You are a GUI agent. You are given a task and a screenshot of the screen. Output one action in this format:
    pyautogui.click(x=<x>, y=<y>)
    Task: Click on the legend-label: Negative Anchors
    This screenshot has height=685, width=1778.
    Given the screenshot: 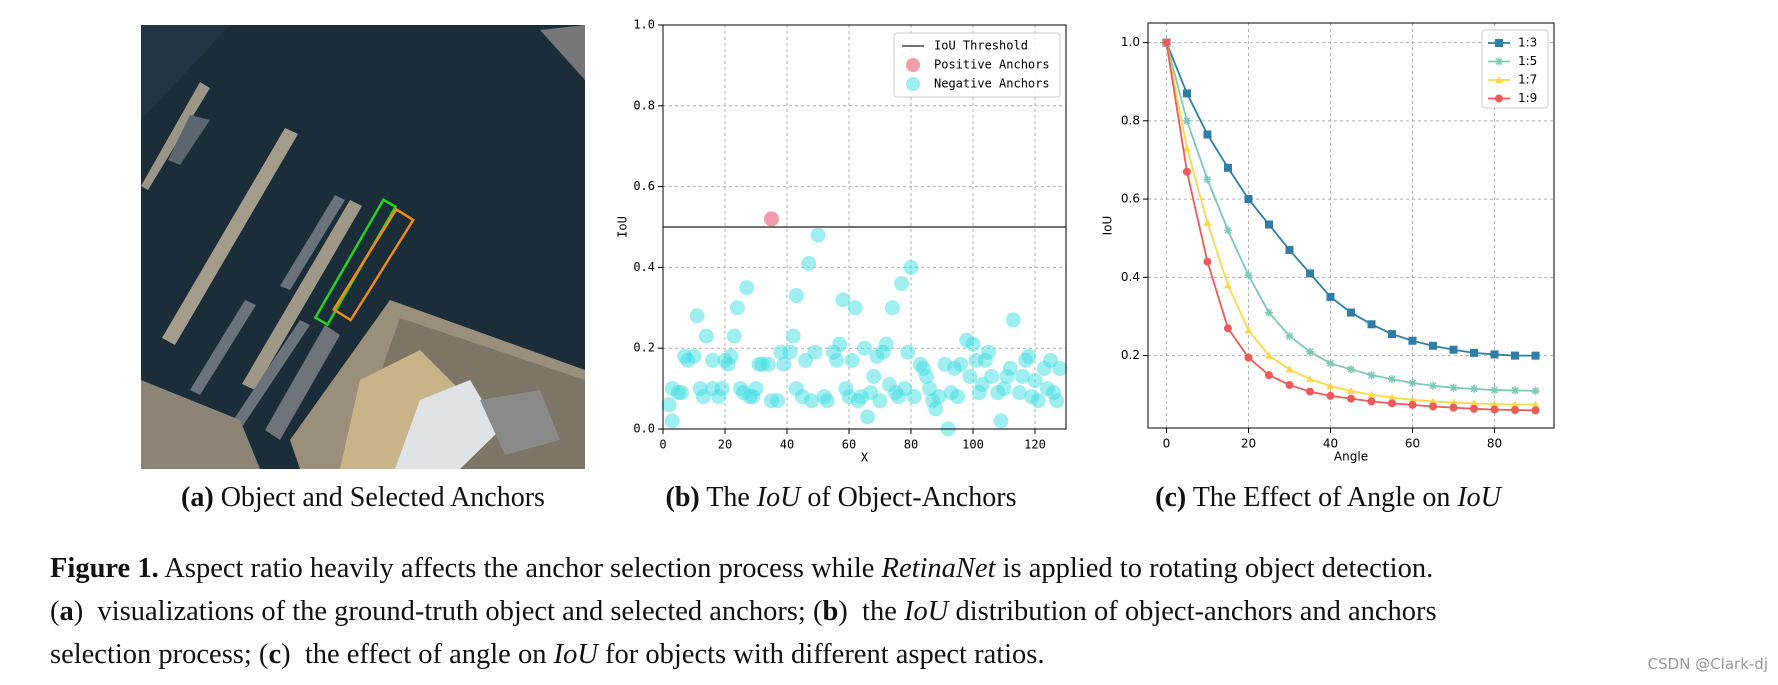 What is the action you would take?
    pyautogui.click(x=992, y=84)
    